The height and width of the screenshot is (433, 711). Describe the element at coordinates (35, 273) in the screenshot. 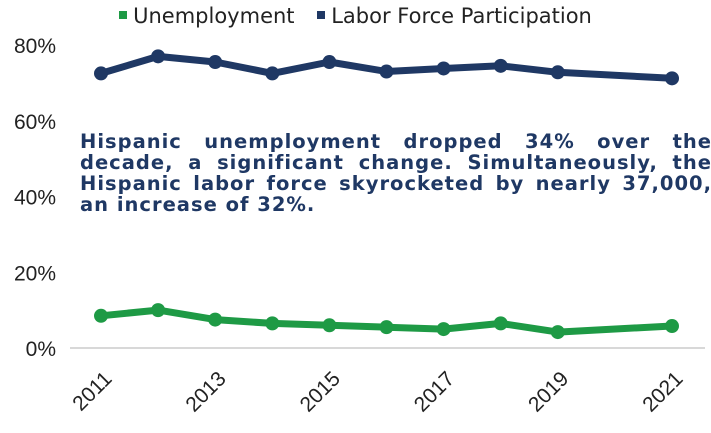

I see `y-tick-label: 20%` at that location.